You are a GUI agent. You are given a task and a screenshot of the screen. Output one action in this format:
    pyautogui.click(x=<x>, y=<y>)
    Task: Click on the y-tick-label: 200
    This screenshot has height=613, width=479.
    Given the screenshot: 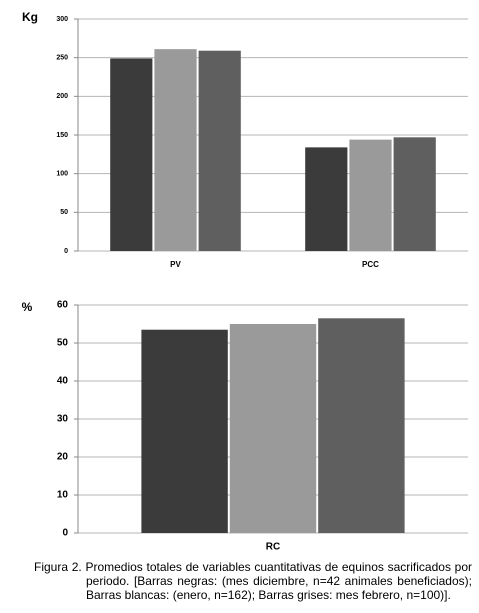 What is the action you would take?
    pyautogui.click(x=62, y=96)
    